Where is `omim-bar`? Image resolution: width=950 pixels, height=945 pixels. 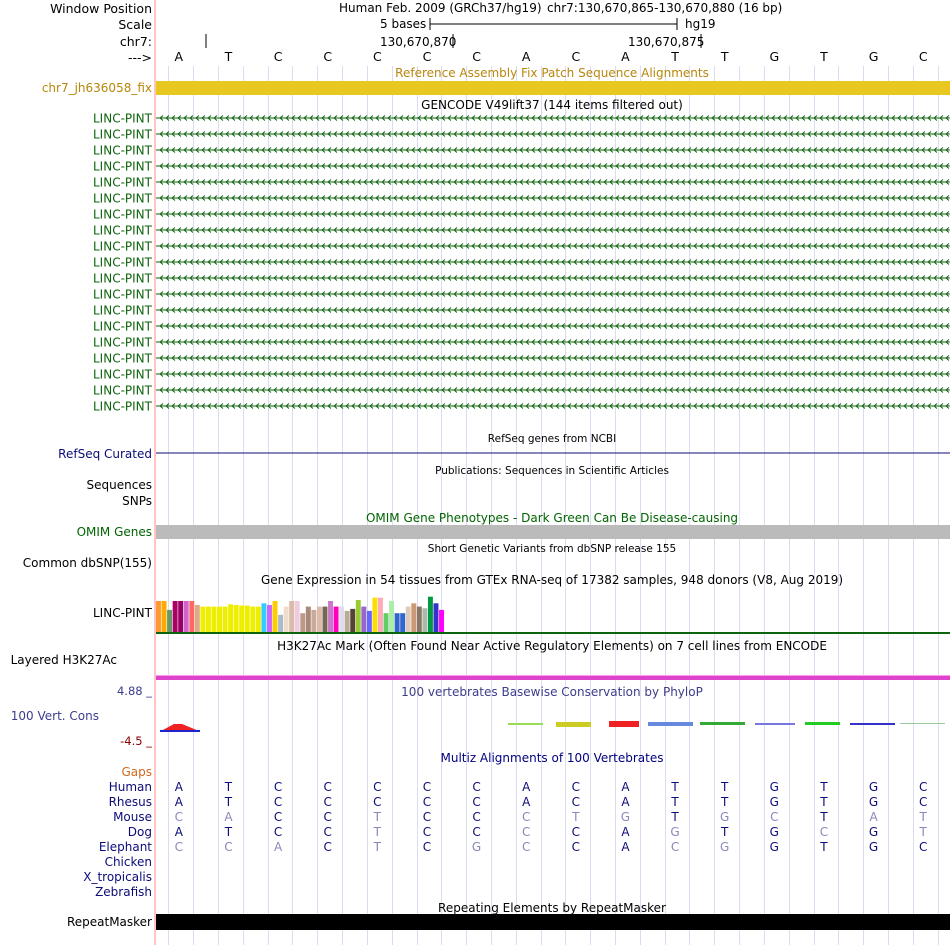 omim-bar is located at coordinates (553, 532).